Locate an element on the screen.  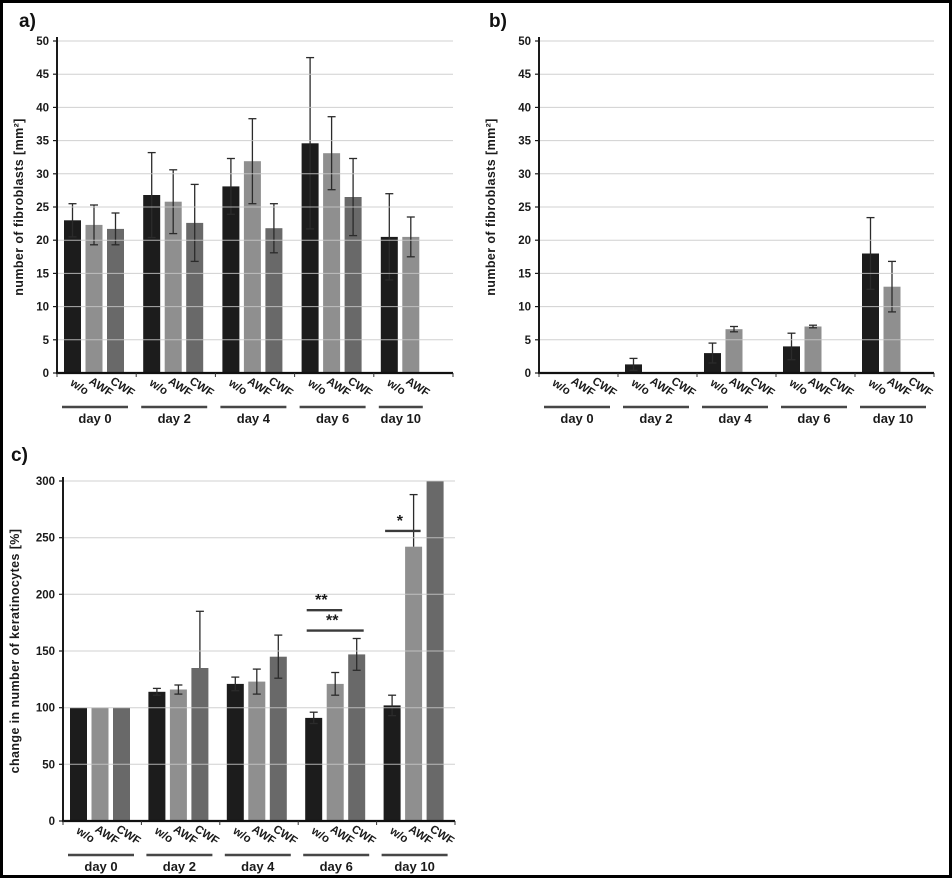
y-tick-label: 5 is located at coordinates (46, 341).